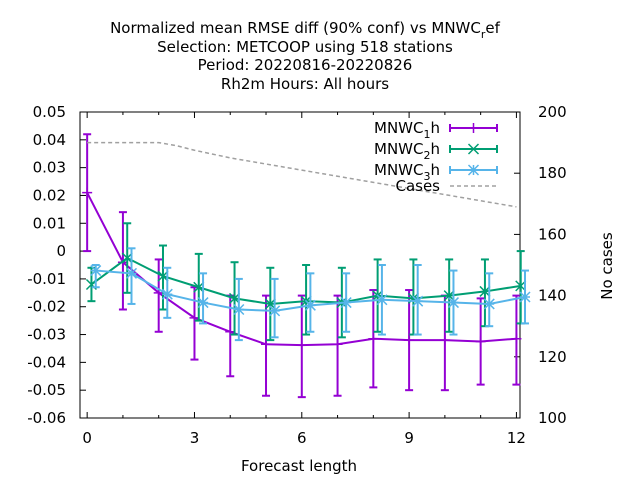 The width and height of the screenshot is (640, 480). Describe the element at coordinates (46, 335) in the screenshot. I see `y-tick-label: -0.03` at that location.